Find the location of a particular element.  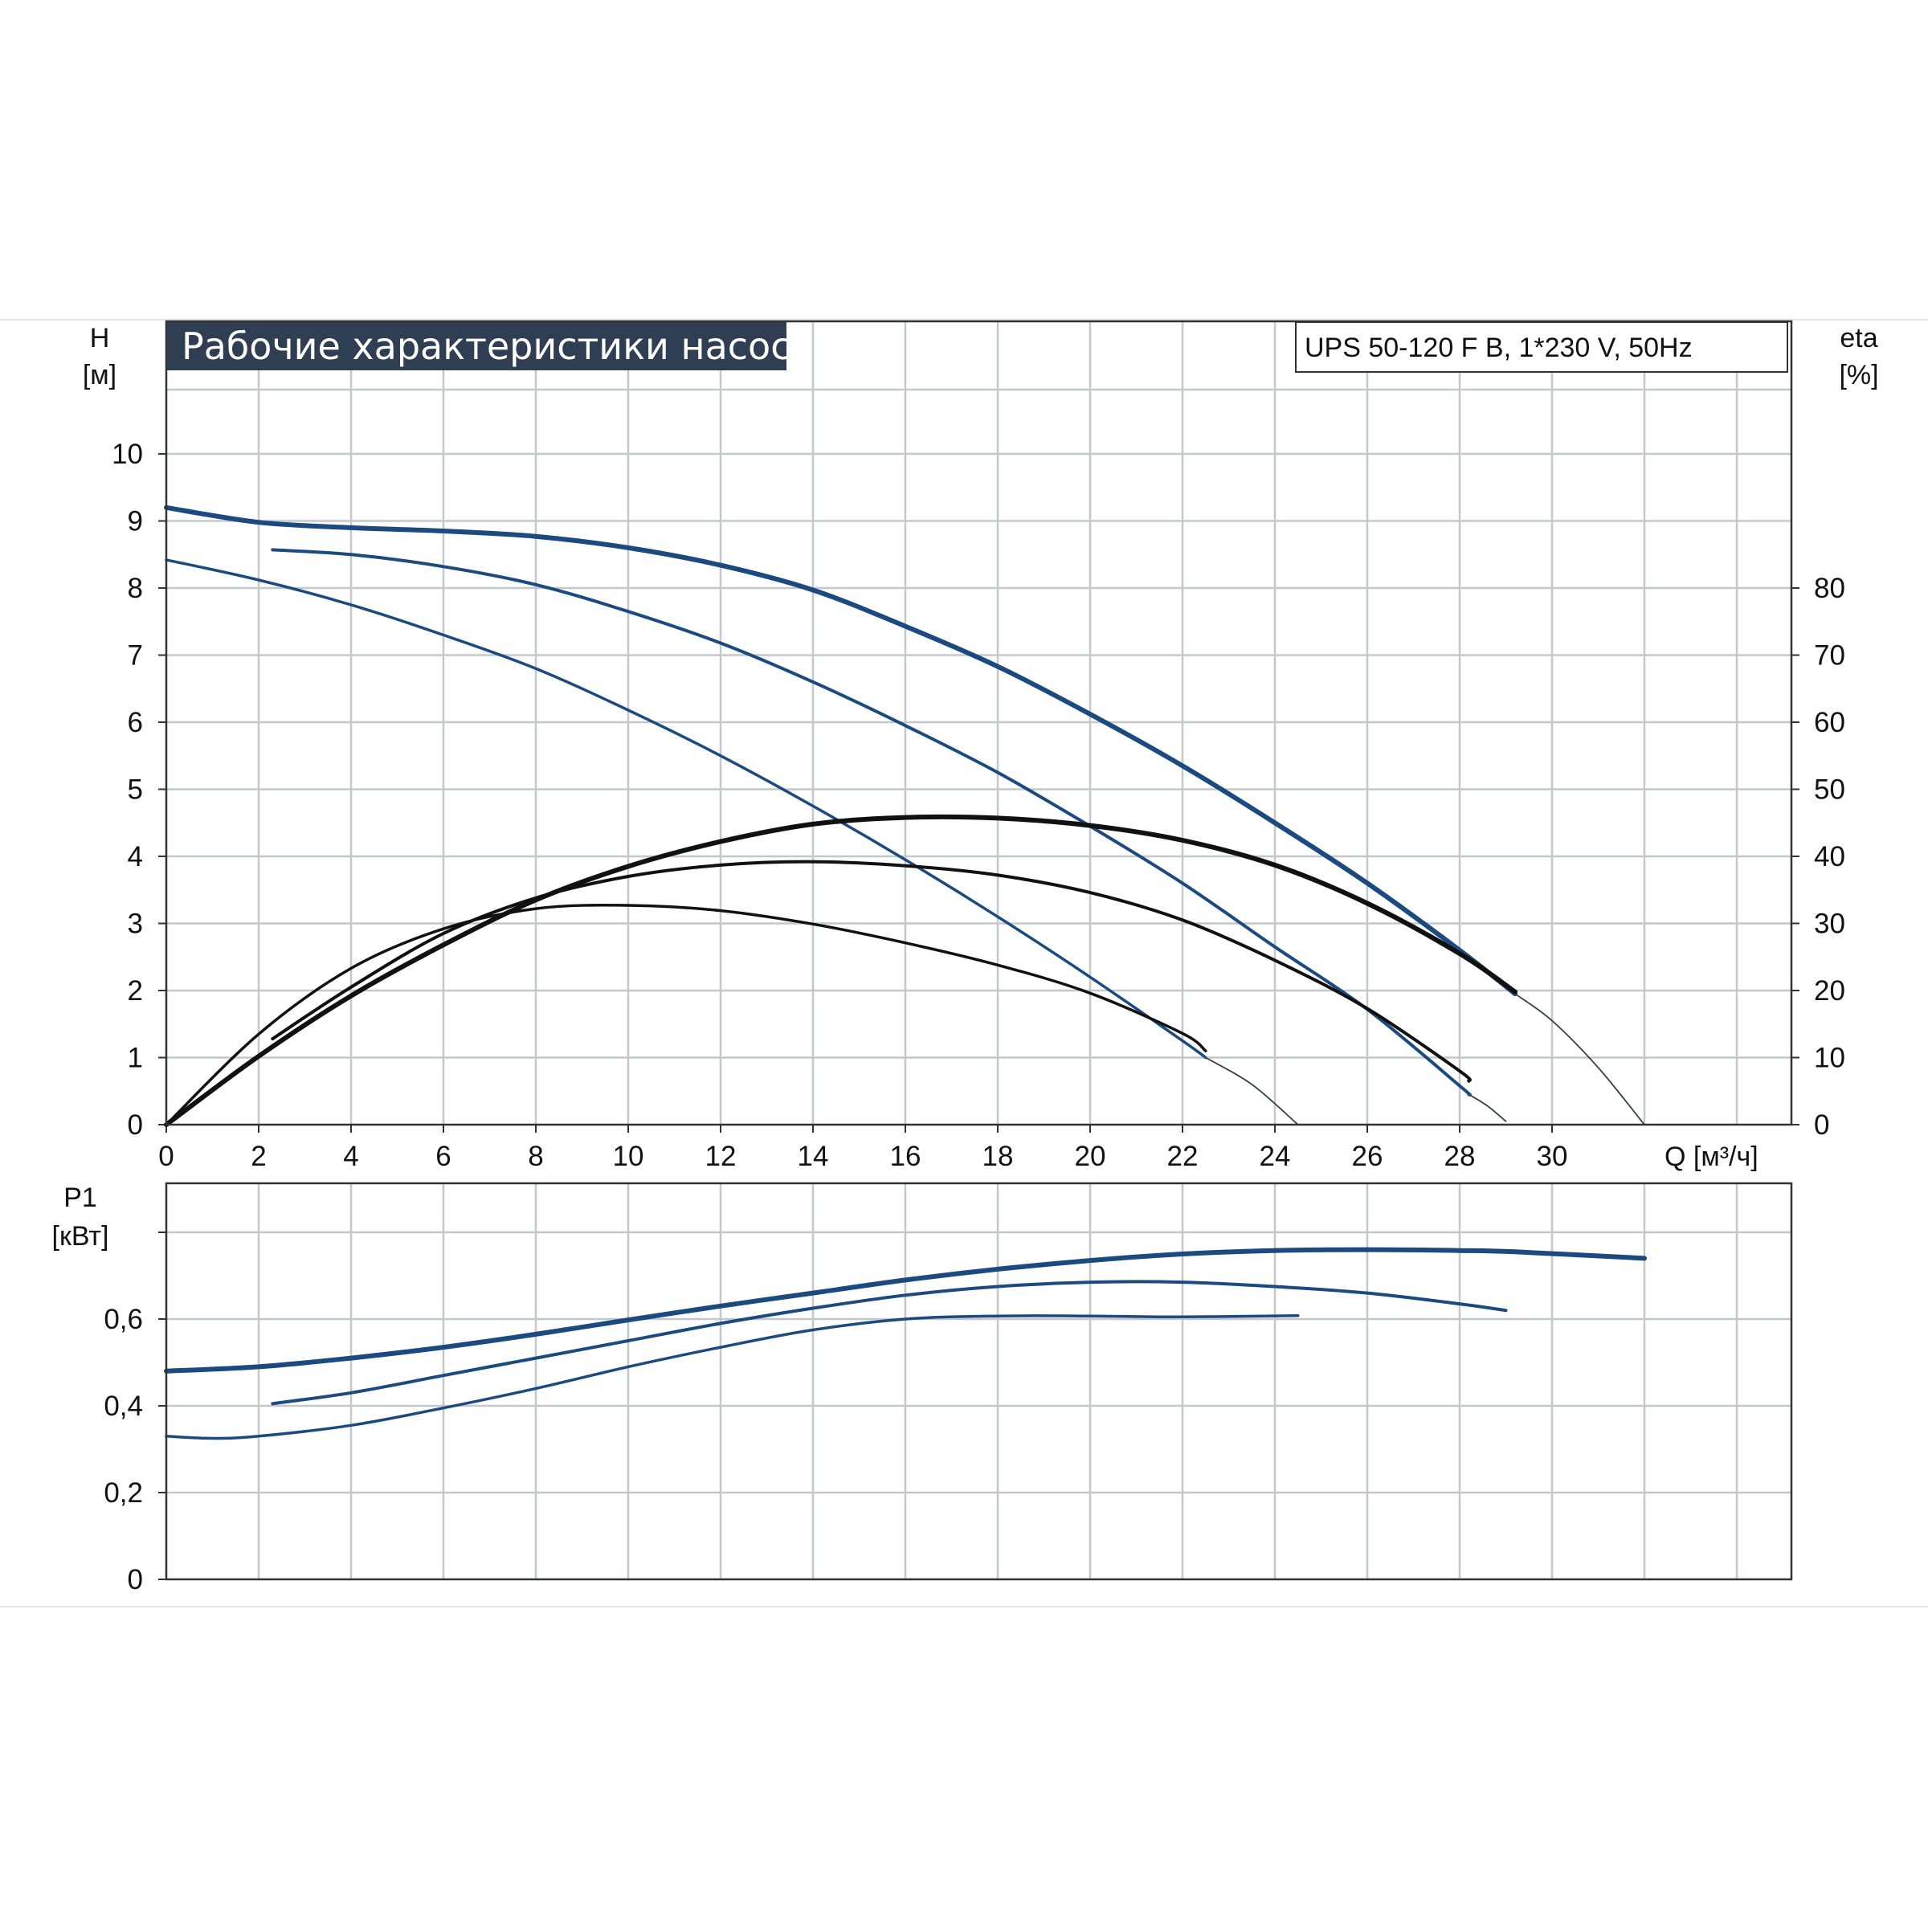

title-box is located at coordinates (476, 346).